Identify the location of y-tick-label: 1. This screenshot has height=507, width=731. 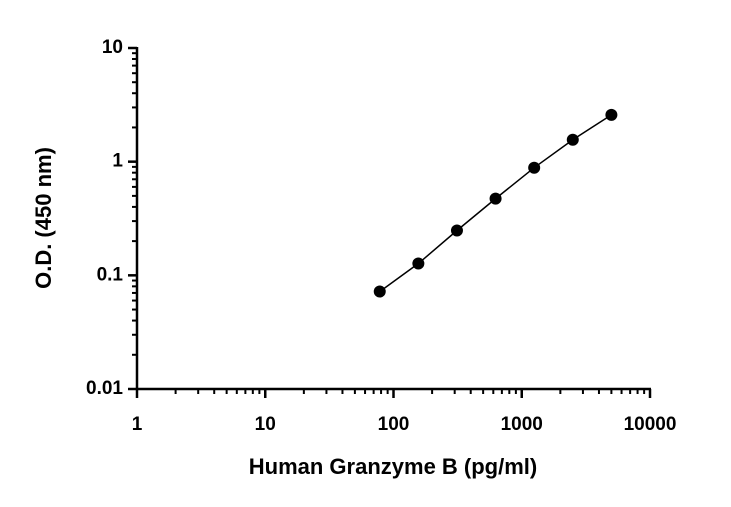
(117, 161).